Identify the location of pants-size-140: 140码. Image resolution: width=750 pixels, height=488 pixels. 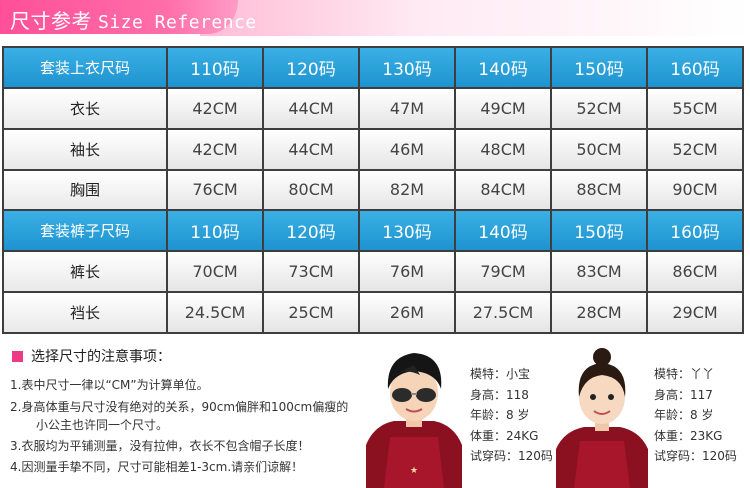
(503, 231).